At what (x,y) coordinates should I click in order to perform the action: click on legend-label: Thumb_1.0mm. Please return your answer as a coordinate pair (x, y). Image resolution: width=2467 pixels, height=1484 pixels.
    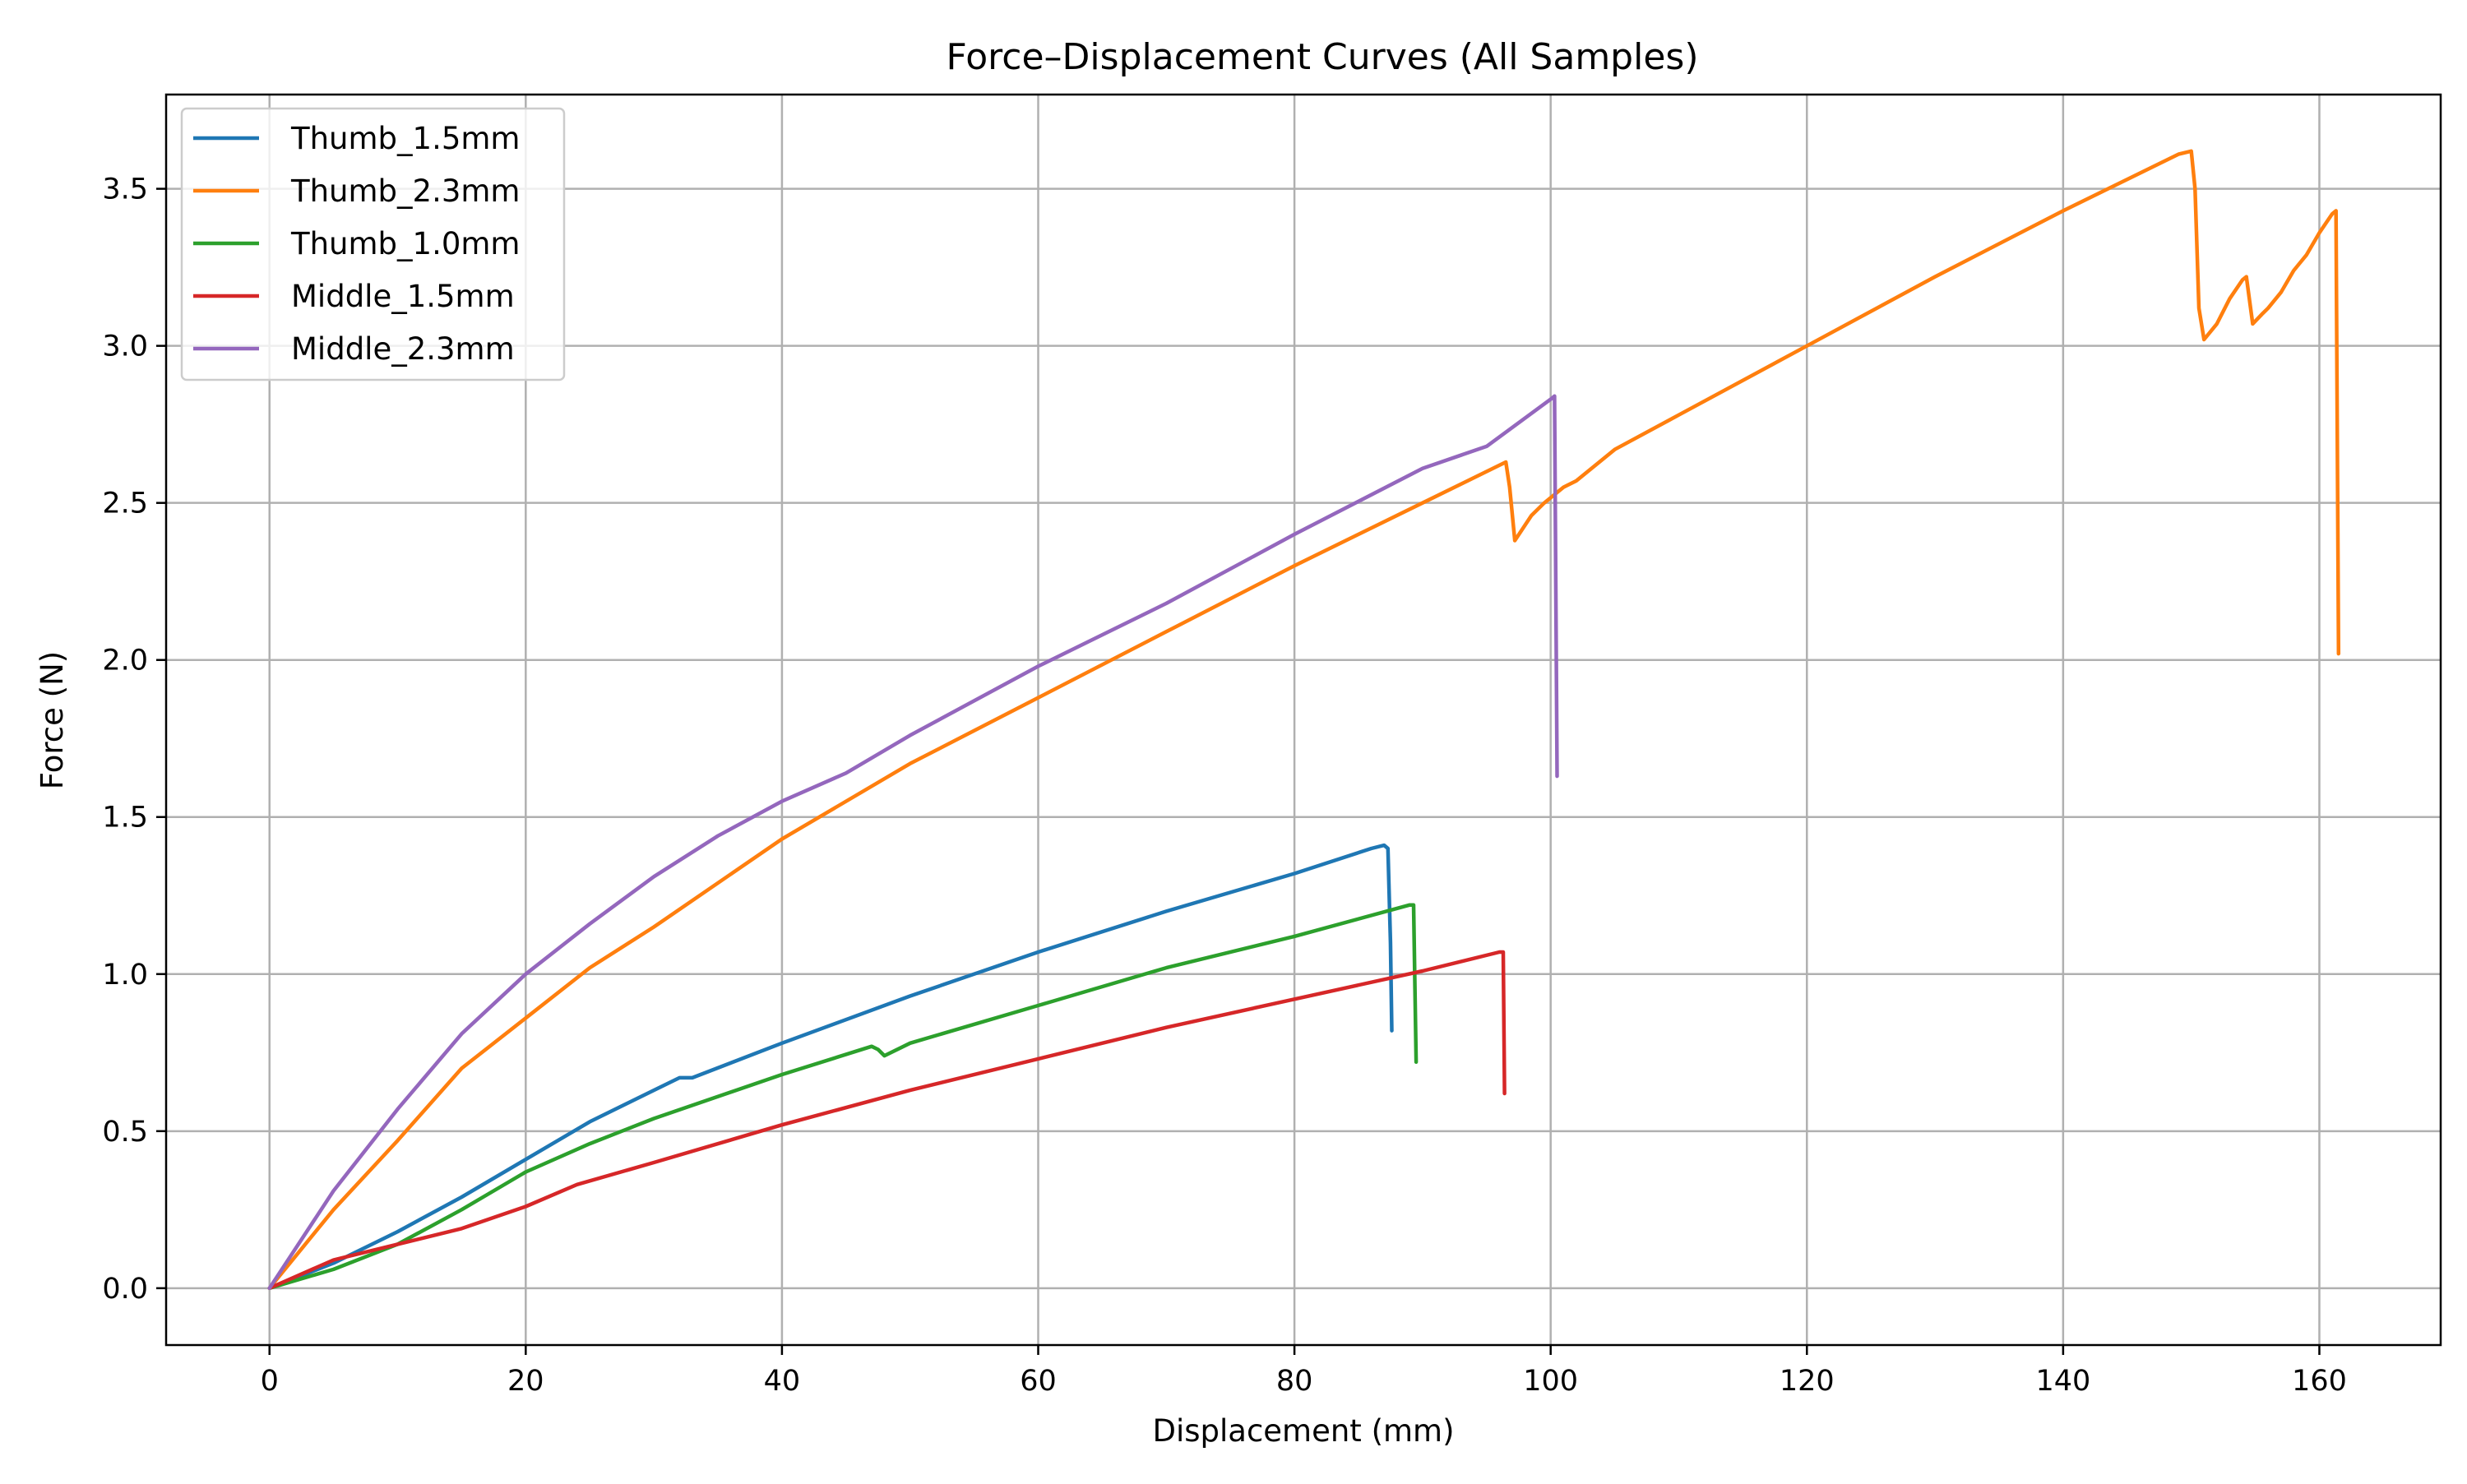
    Looking at the image, I should click on (405, 243).